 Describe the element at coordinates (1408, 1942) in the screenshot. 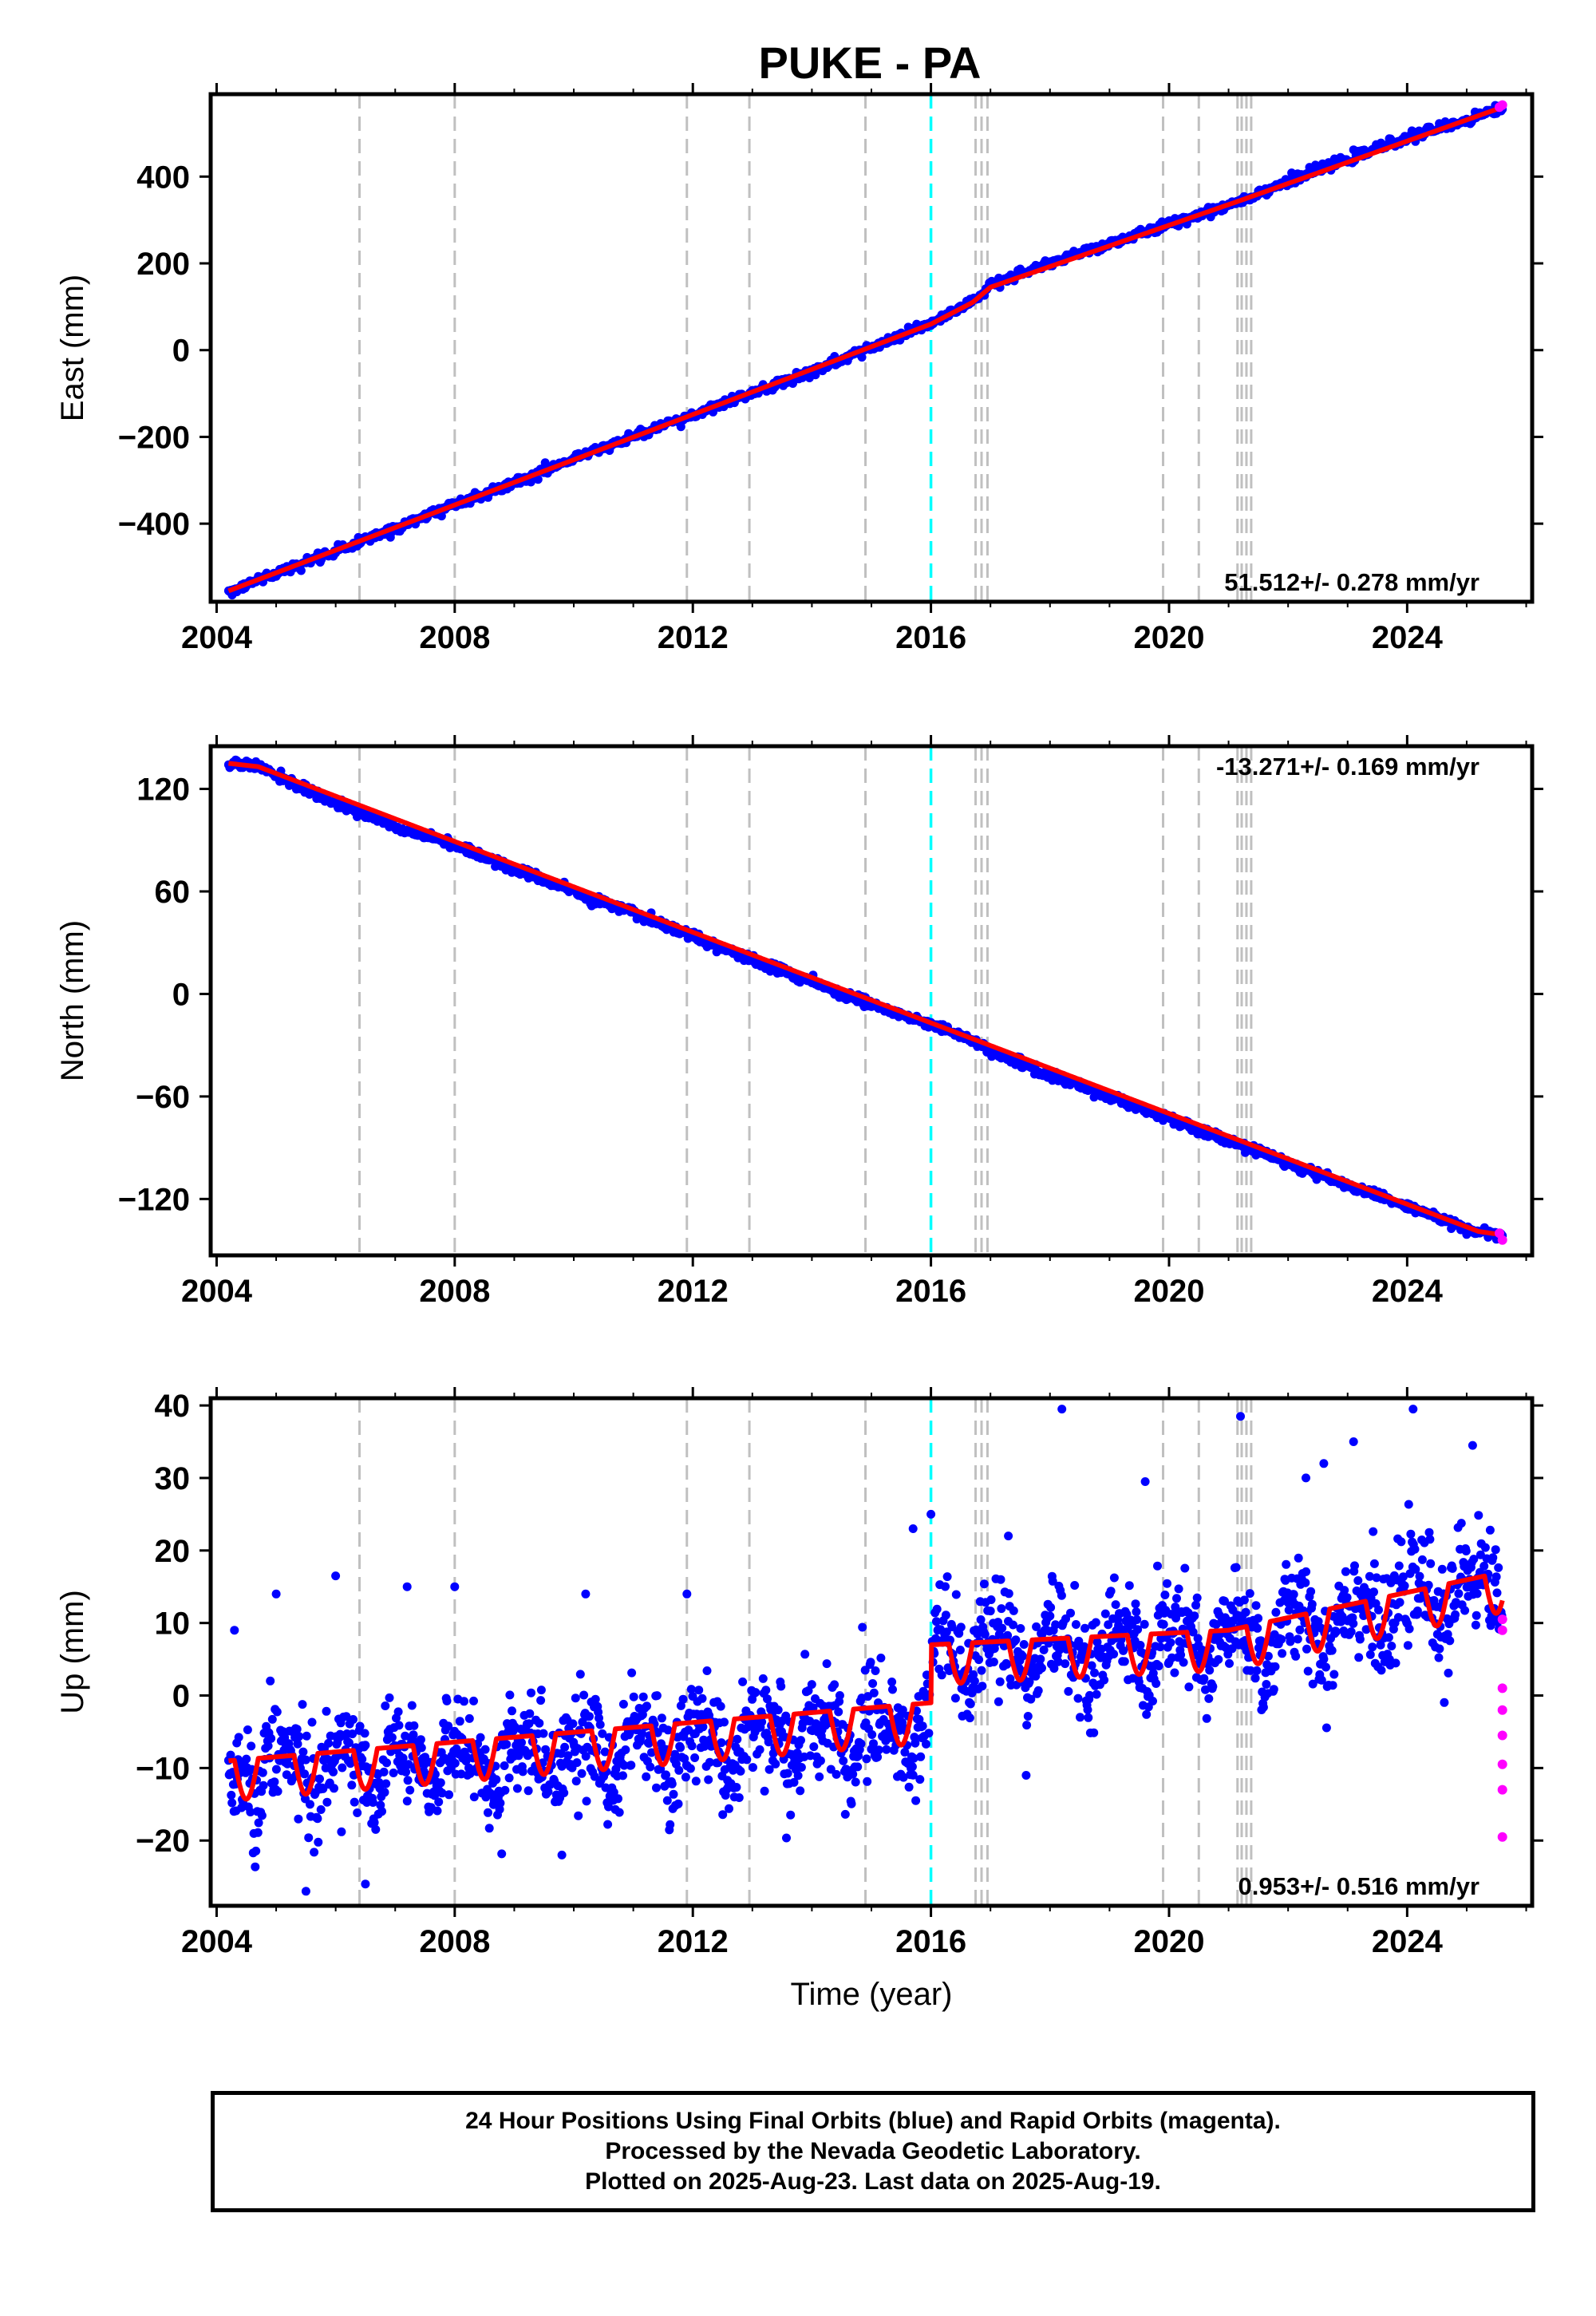

I see `up-x-tick-label: 2024` at that location.